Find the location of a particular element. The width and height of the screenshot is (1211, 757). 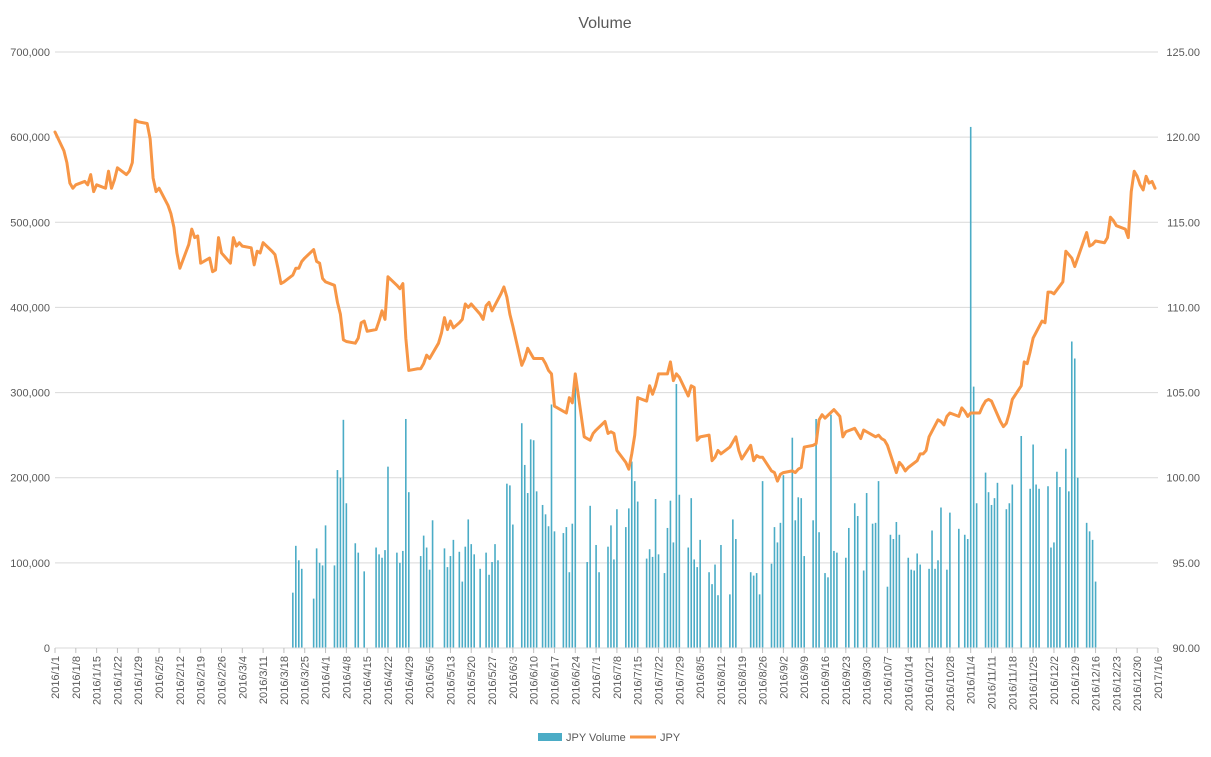

x-tick-label: 2016/11/18 is located at coordinates (1013, 683).